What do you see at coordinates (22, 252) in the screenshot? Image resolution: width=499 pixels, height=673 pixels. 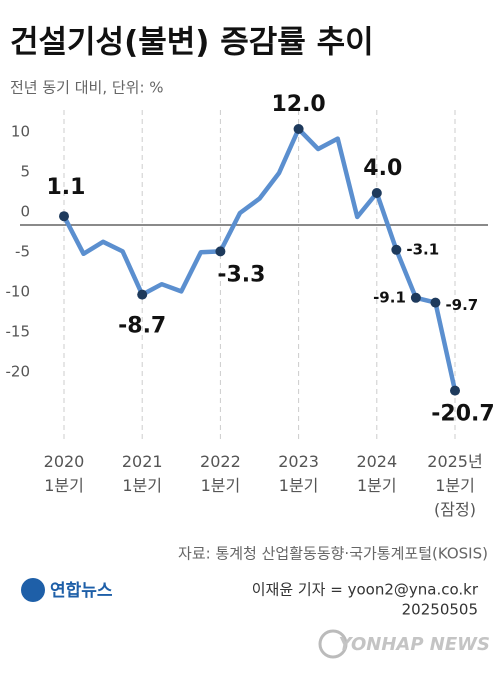 I see `y-tick-label: -5` at bounding box center [22, 252].